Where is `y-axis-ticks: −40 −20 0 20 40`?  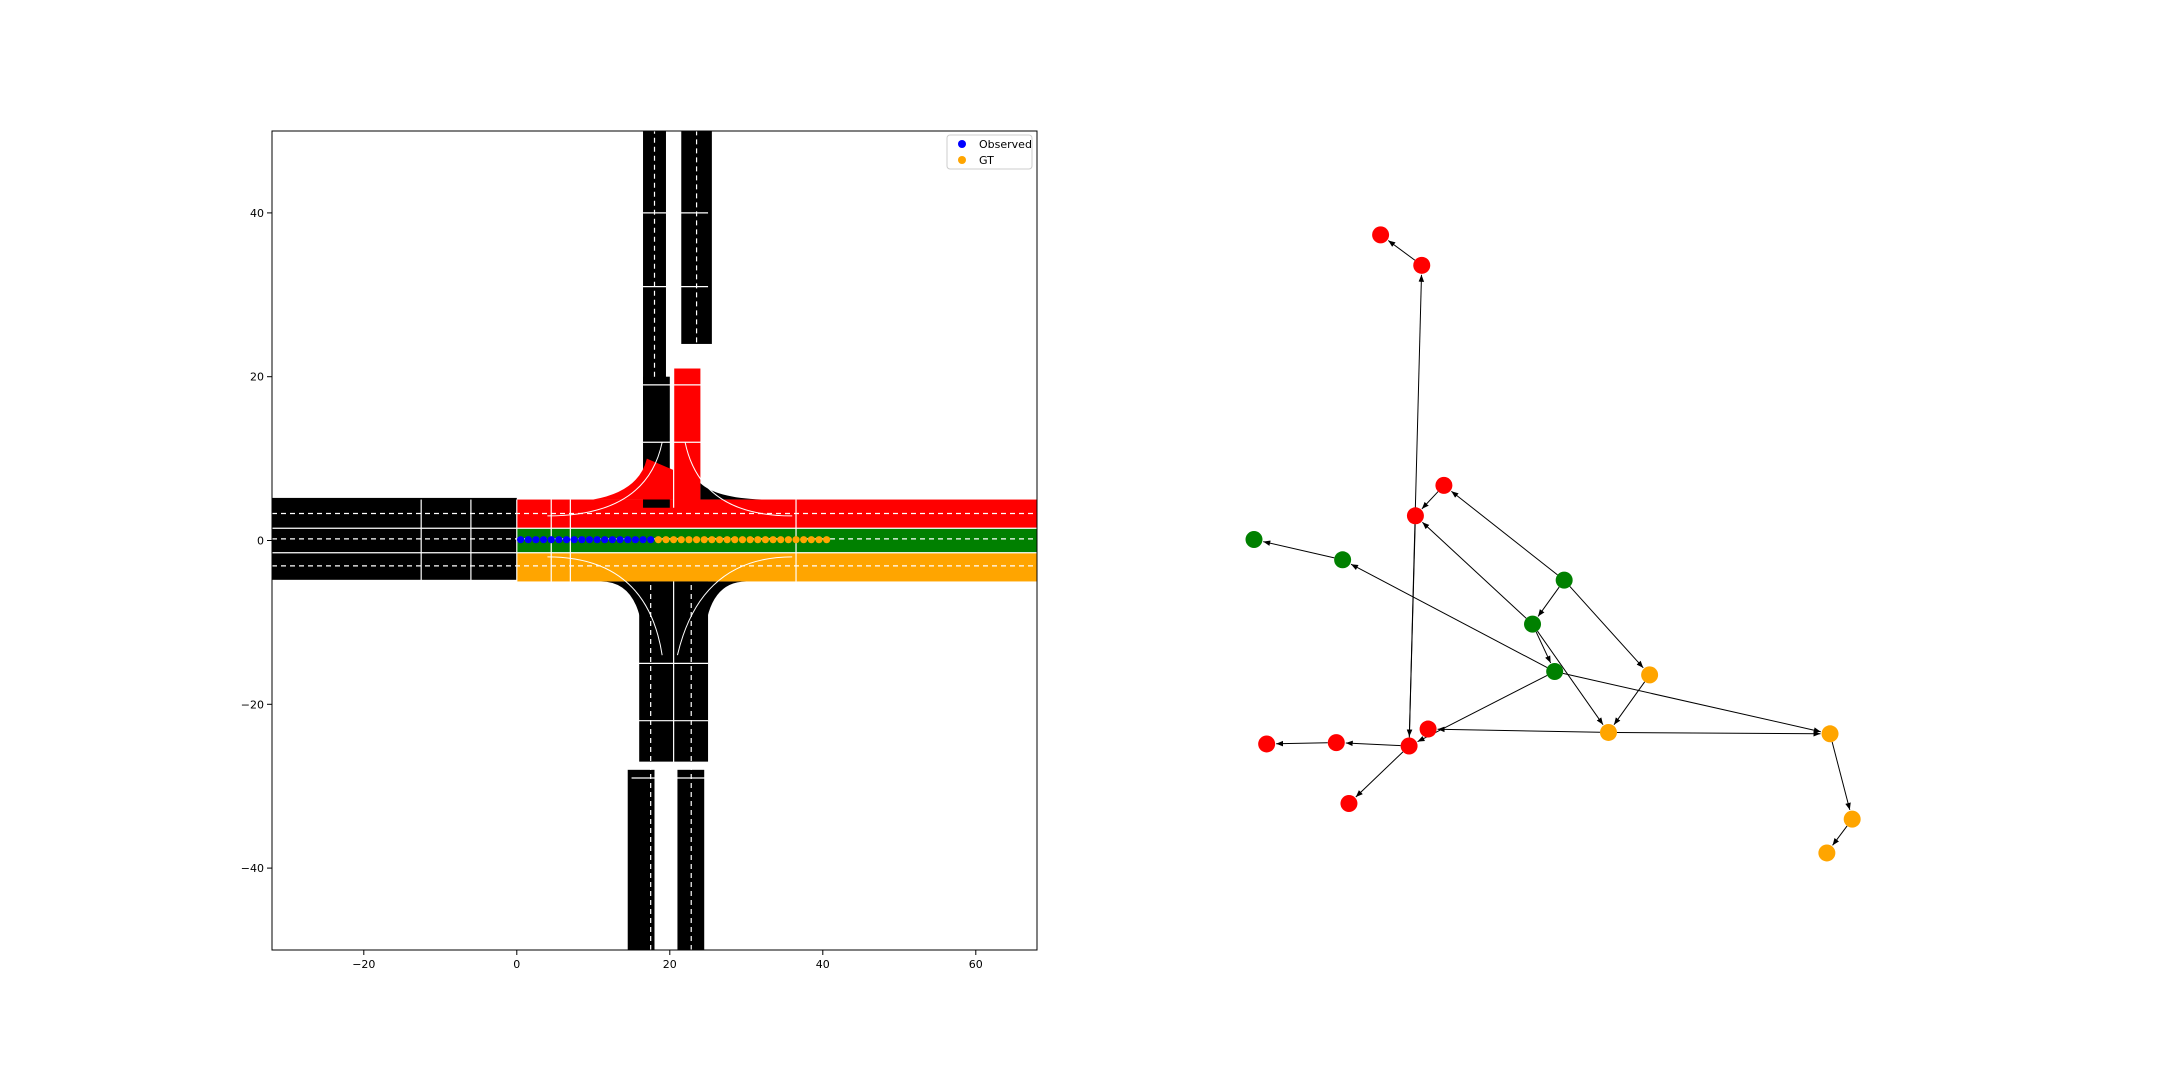 y-axis-ticks: −40 −20 0 20 40 is located at coordinates (256, 541).